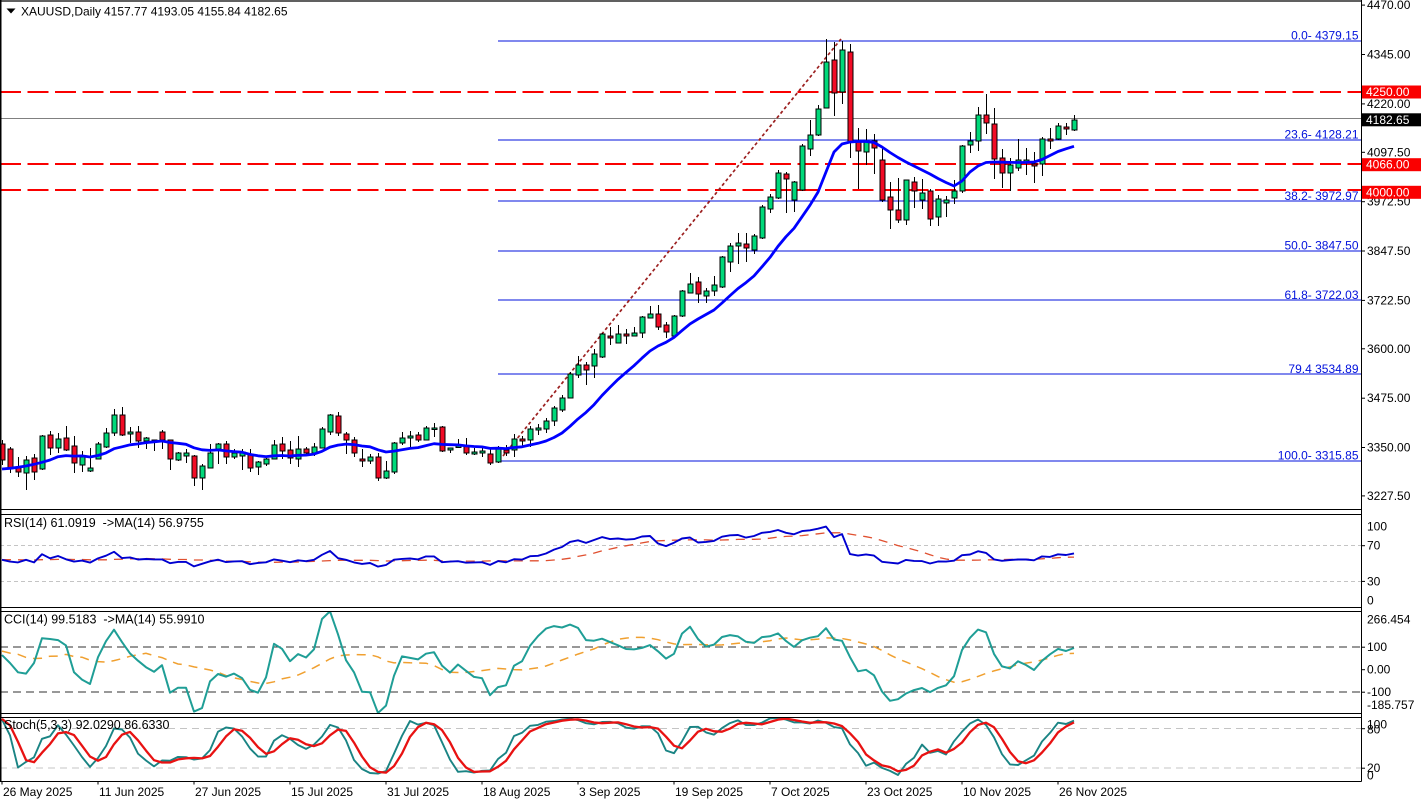  I want to click on svg-text: 4345.00, so click(1389, 55).